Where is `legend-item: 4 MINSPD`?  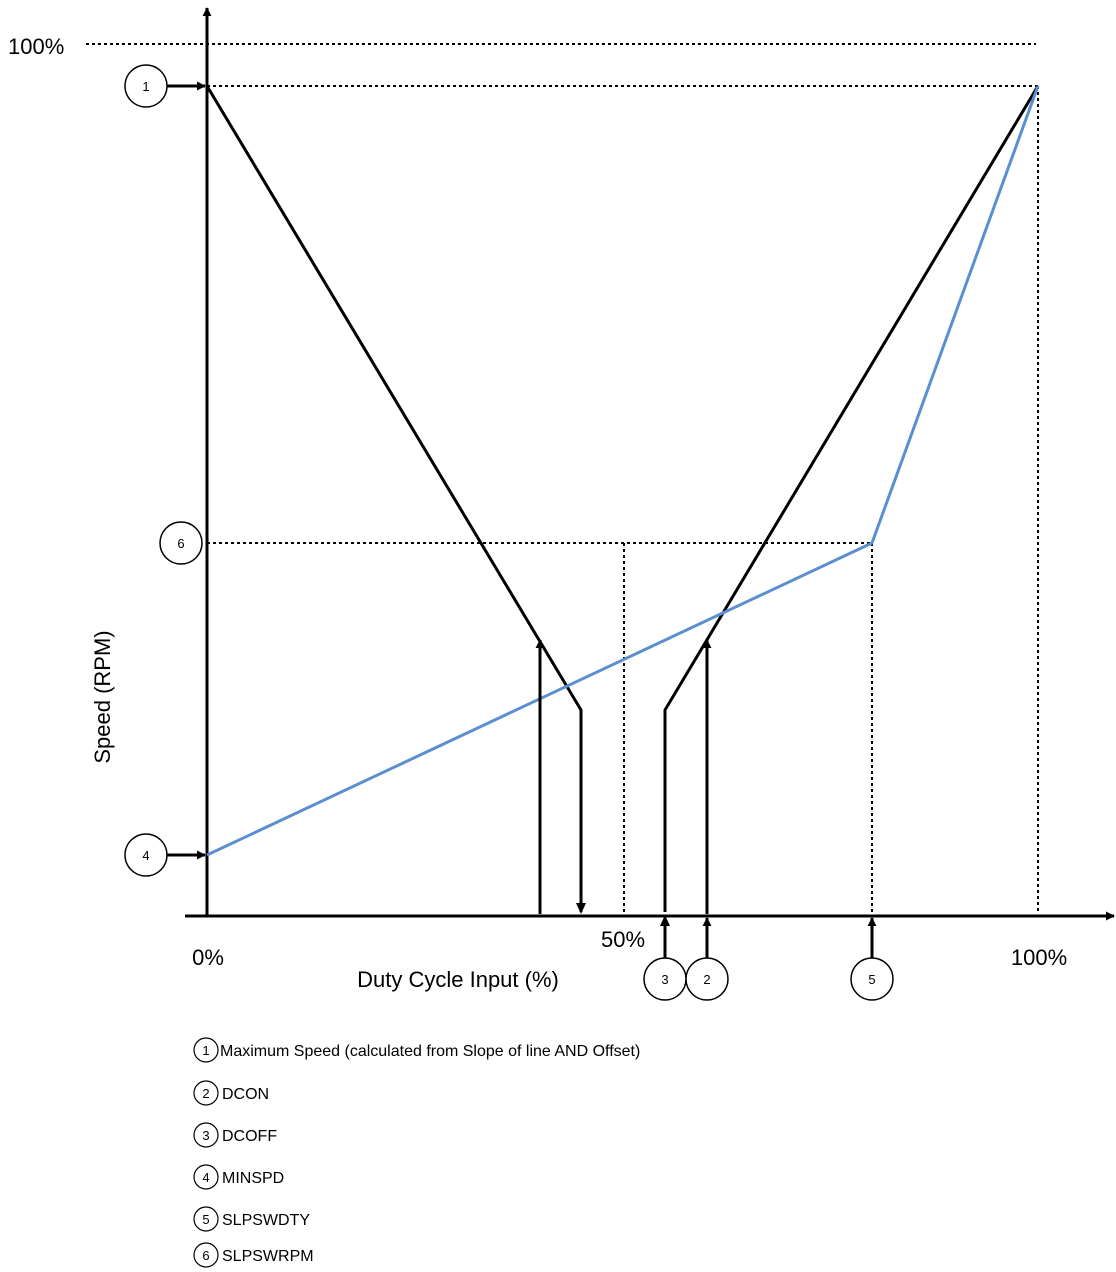
legend-item: 4 MINSPD is located at coordinates (238, 1177).